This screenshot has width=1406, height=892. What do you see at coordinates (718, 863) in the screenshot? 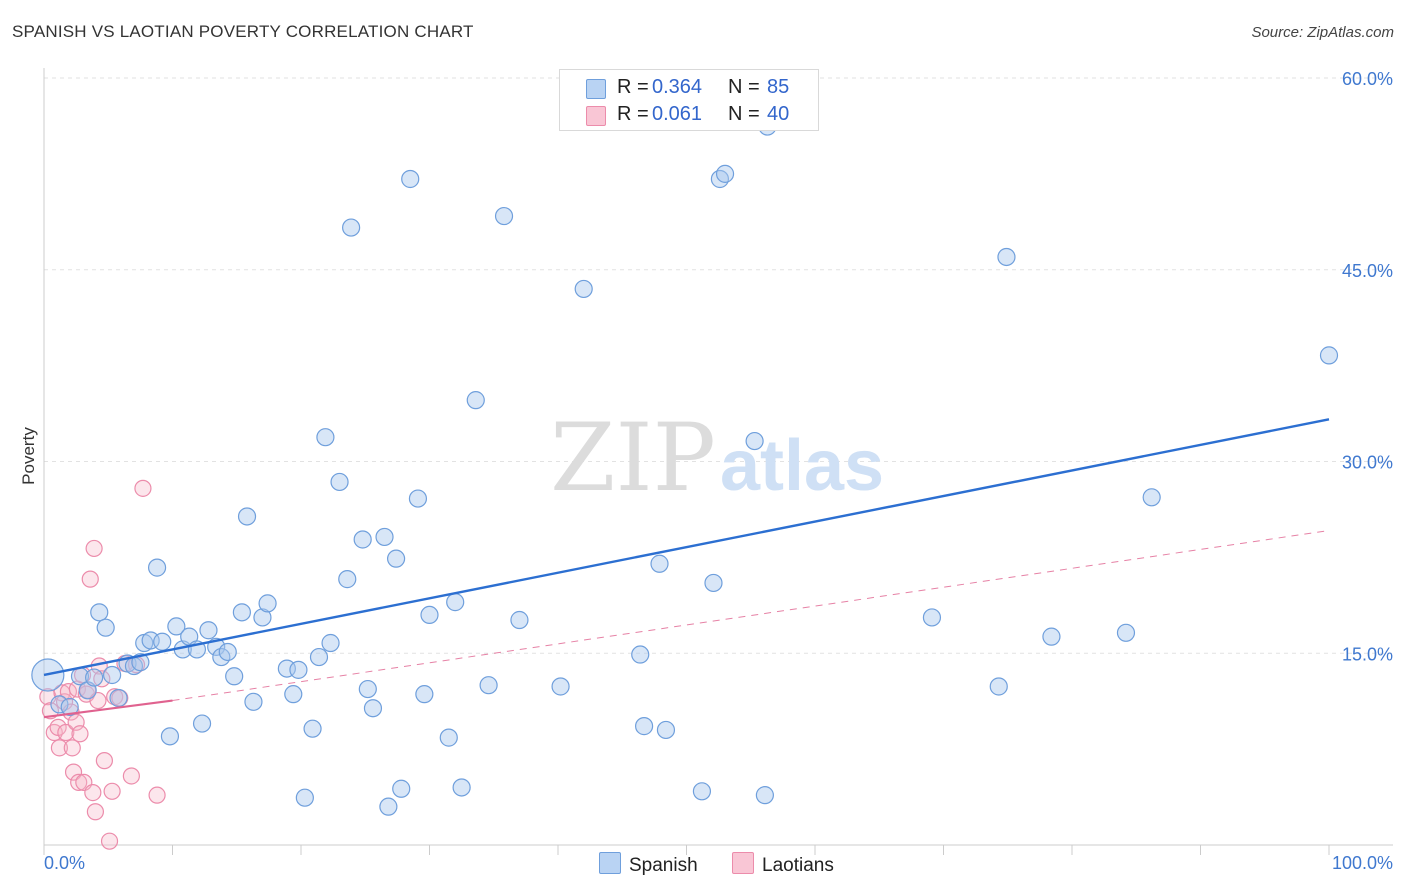
I see `x-tick-labels: 0.0% 100.0%` at bounding box center [718, 863].